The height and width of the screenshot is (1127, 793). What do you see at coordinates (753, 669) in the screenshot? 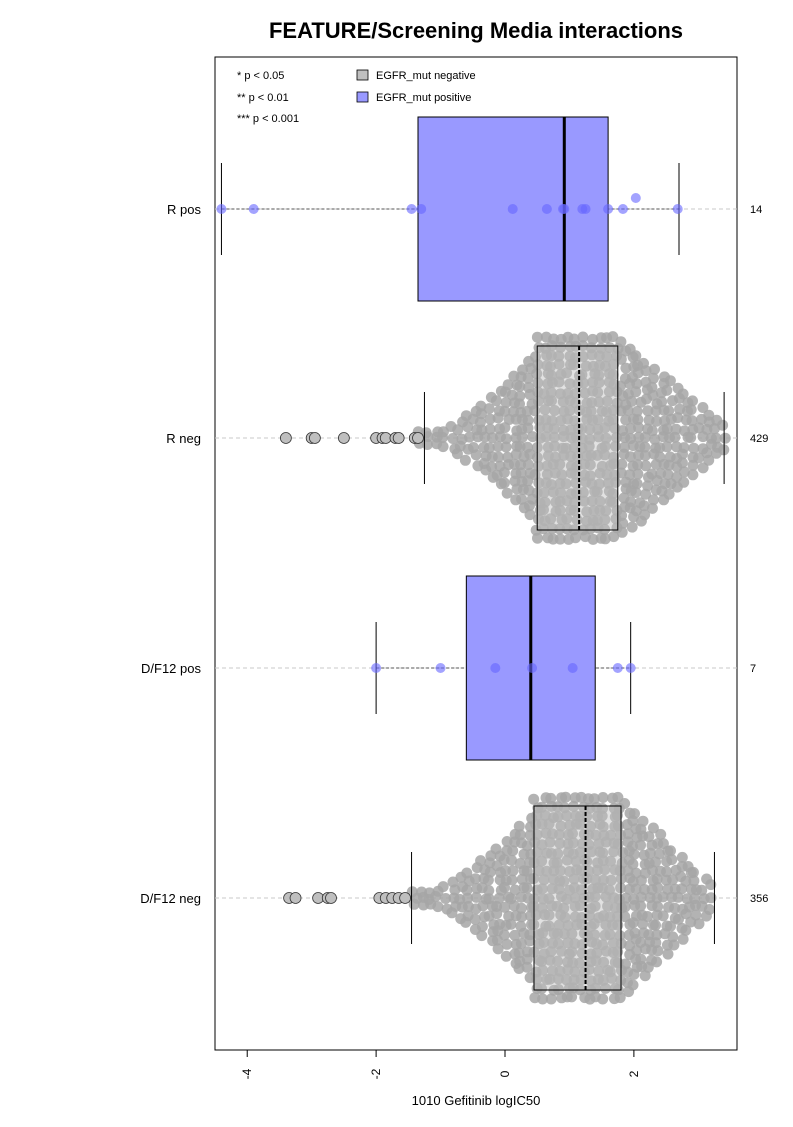
I see `group-count: 7` at bounding box center [753, 669].